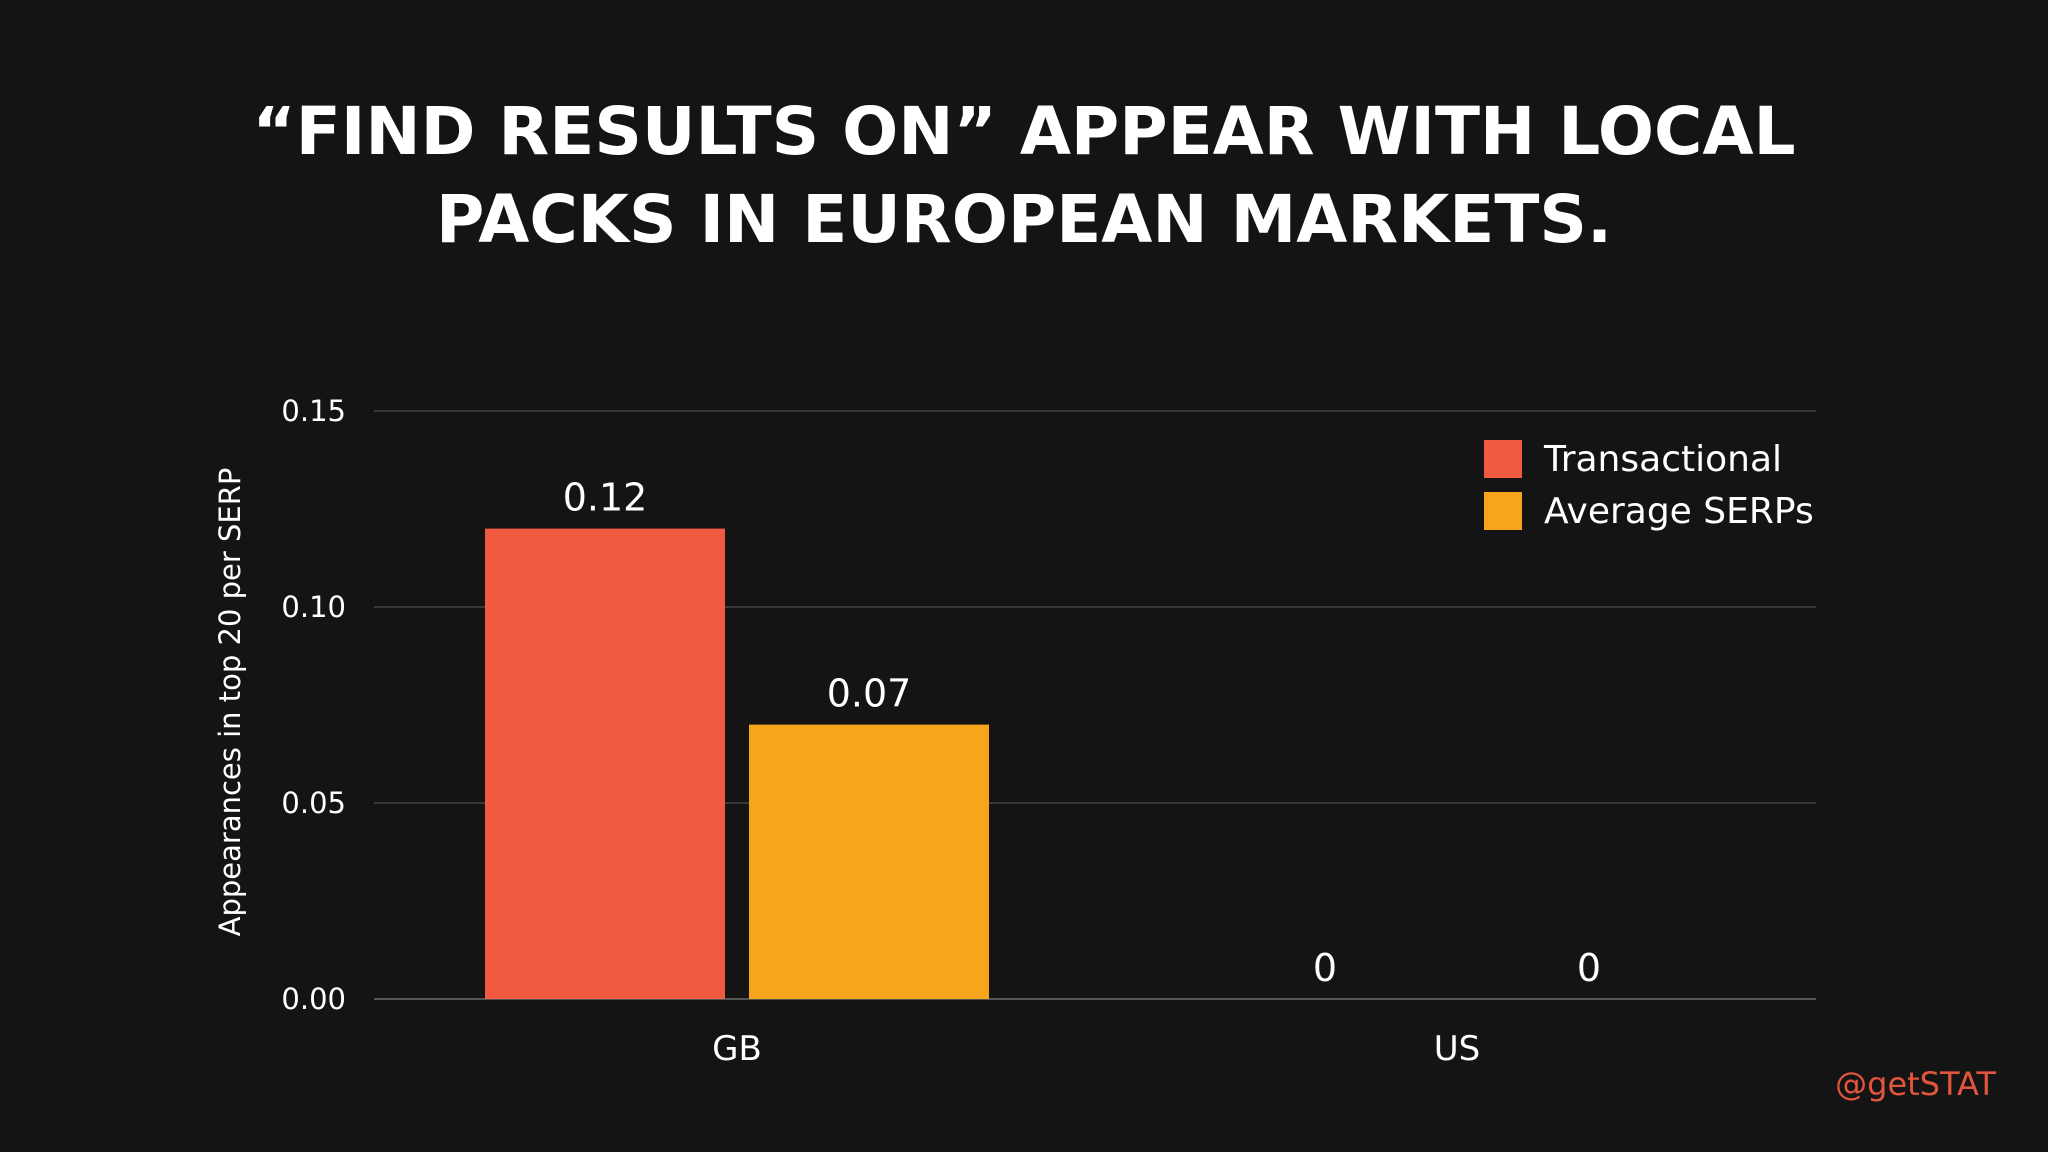 The width and height of the screenshot is (2048, 1152). I want to click on value-label: 0.12, so click(605, 498).